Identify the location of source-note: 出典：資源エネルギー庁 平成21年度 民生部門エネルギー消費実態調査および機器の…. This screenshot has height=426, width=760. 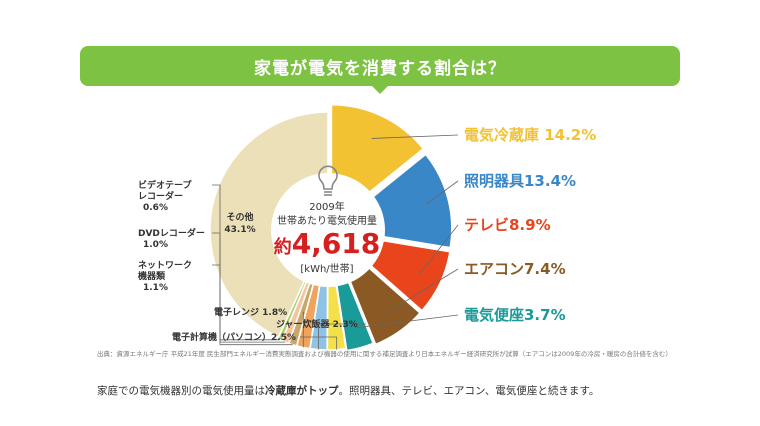
(384, 354).